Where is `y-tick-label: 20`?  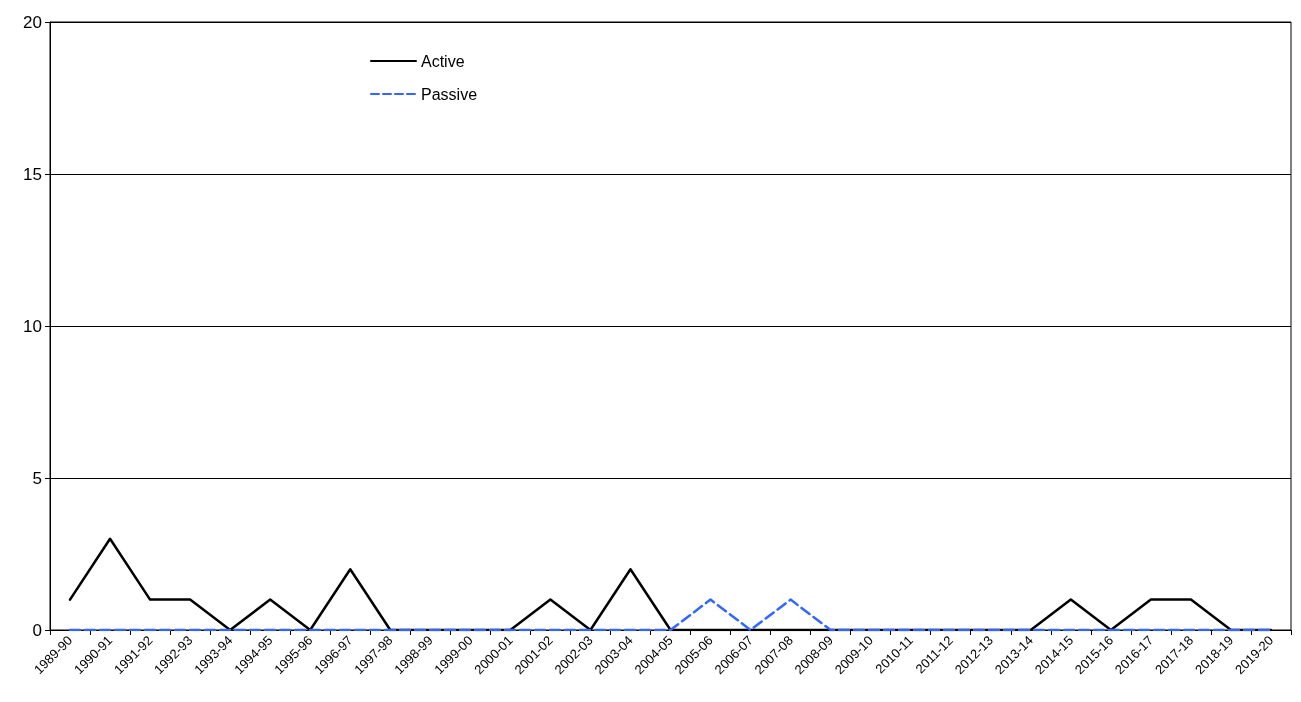 y-tick-label: 20 is located at coordinates (32, 22).